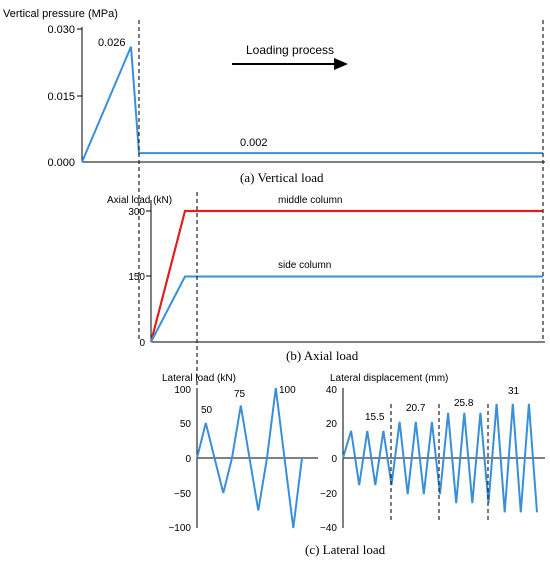 The image size is (550, 561). What do you see at coordinates (334, 459) in the screenshot?
I see `panel-c-right-tick-label: 0` at bounding box center [334, 459].